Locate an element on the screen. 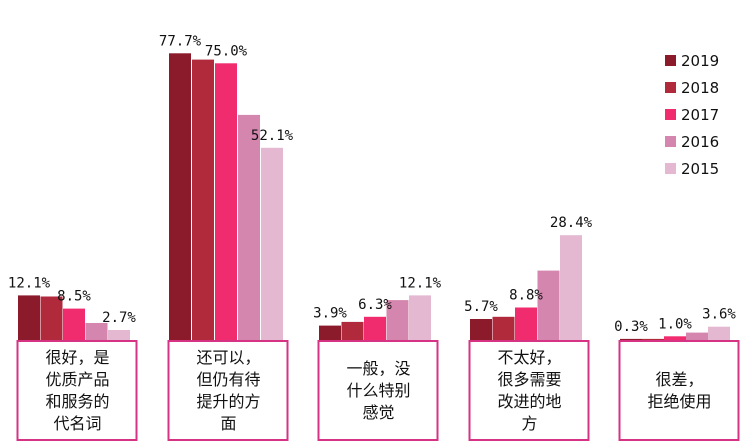 The width and height of the screenshot is (749, 445). legend: 2019 2018 2017 2016 2015 is located at coordinates (692, 115).